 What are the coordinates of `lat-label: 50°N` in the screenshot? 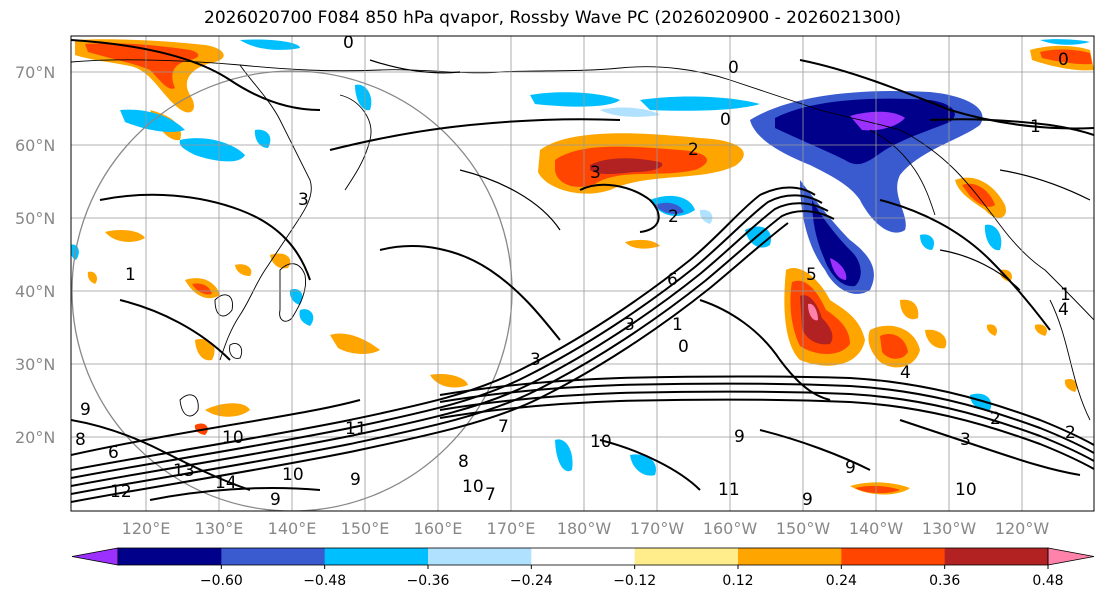 It's located at (35, 218).